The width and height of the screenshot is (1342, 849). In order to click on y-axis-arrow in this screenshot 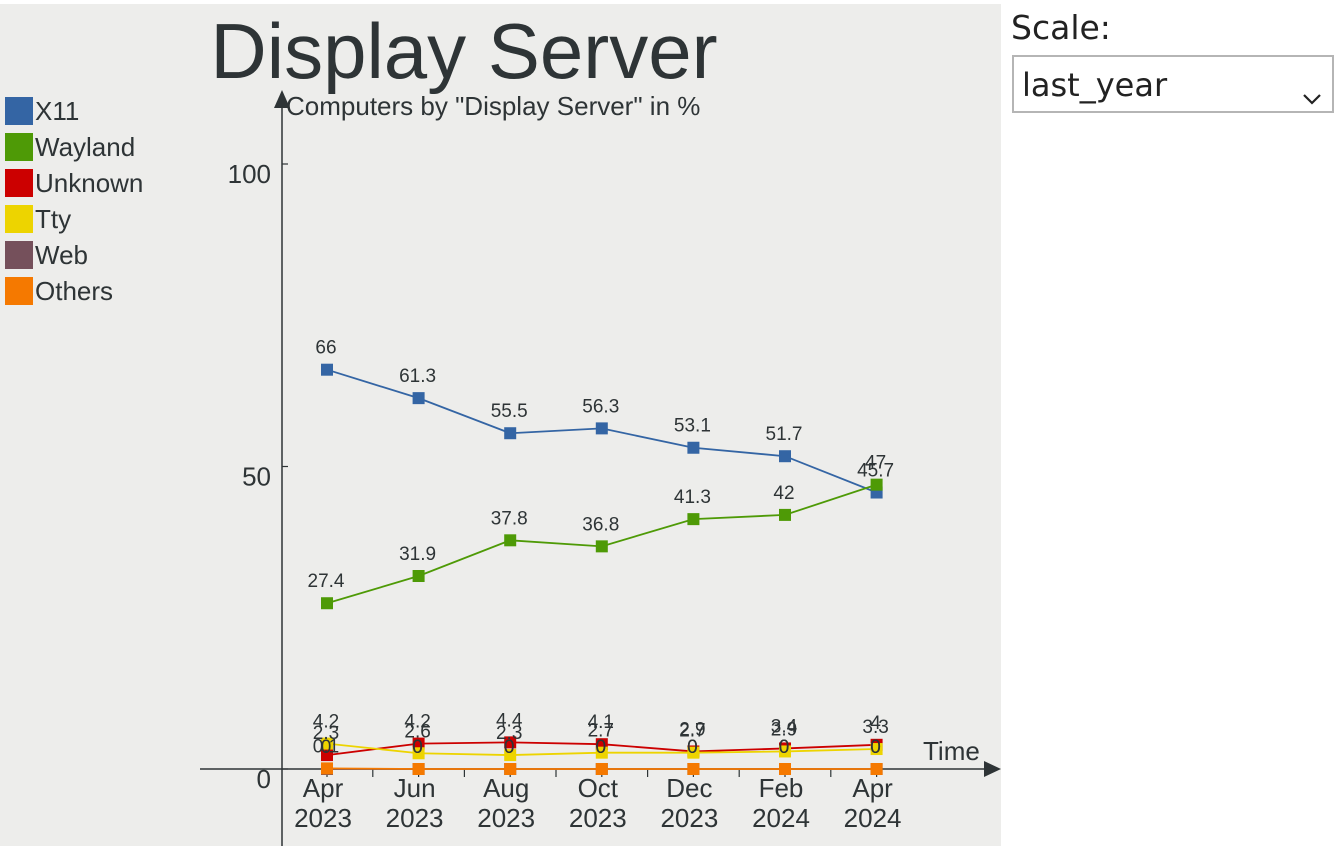, I will do `click(282, 99)`.